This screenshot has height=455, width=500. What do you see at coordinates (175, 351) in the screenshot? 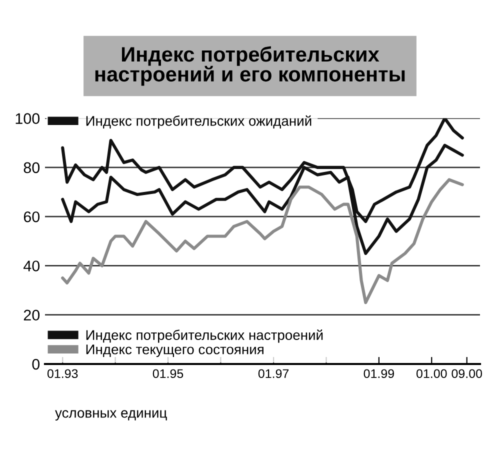
I see `legend-label: Индекс текущего состояния` at bounding box center [175, 351].